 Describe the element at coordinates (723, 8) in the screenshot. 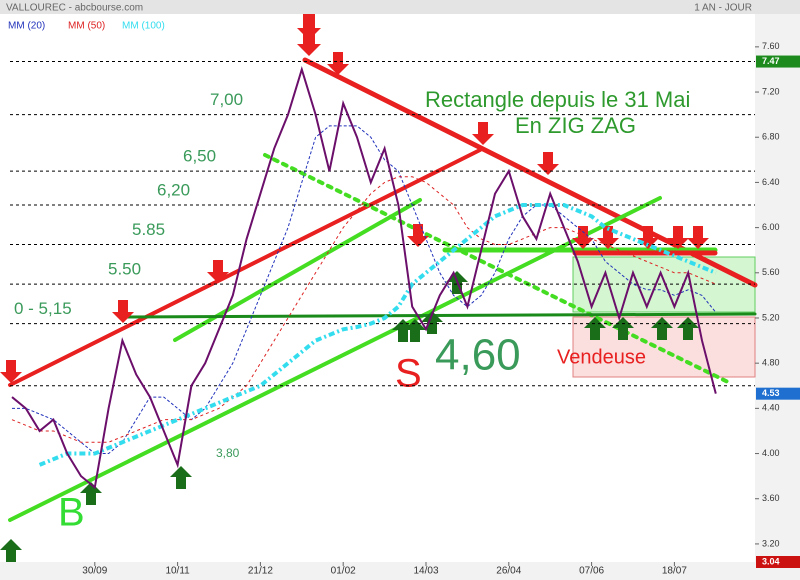

I see `period: 1 AN - JOUR` at that location.